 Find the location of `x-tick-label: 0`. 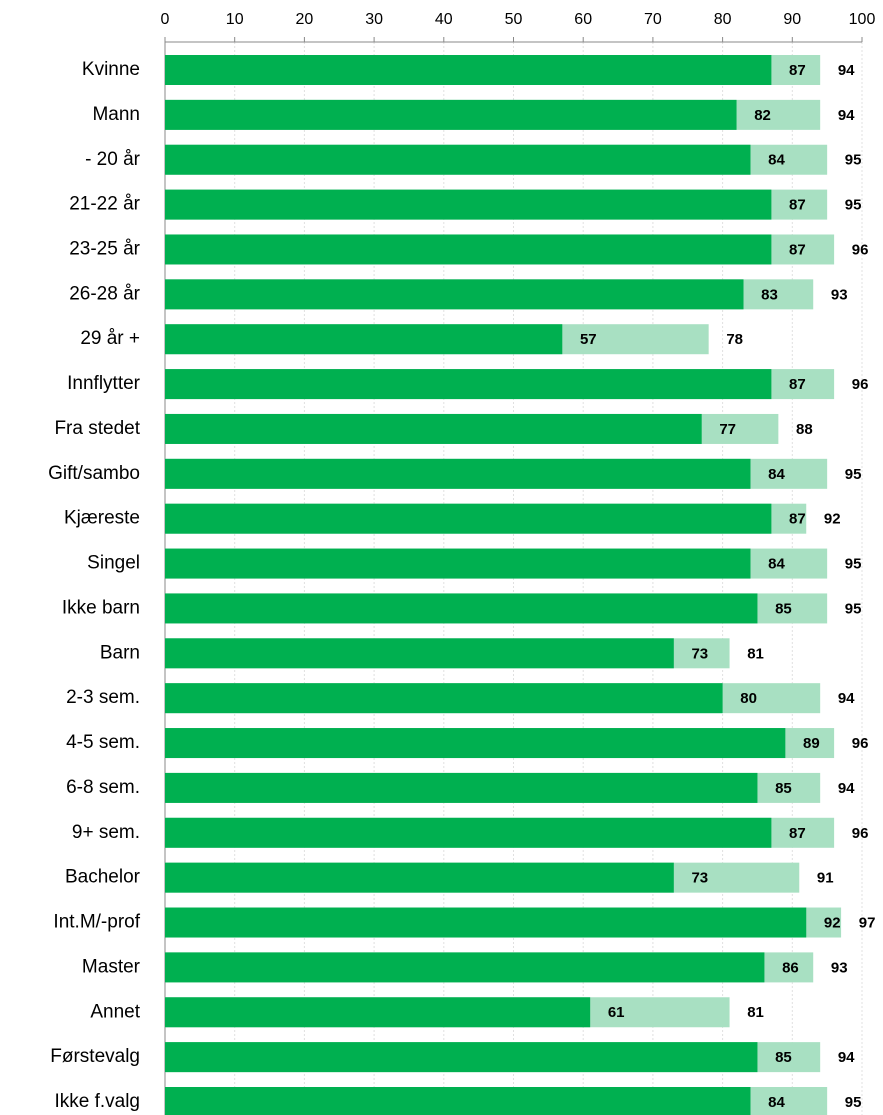

x-tick-label: 0 is located at coordinates (165, 19).